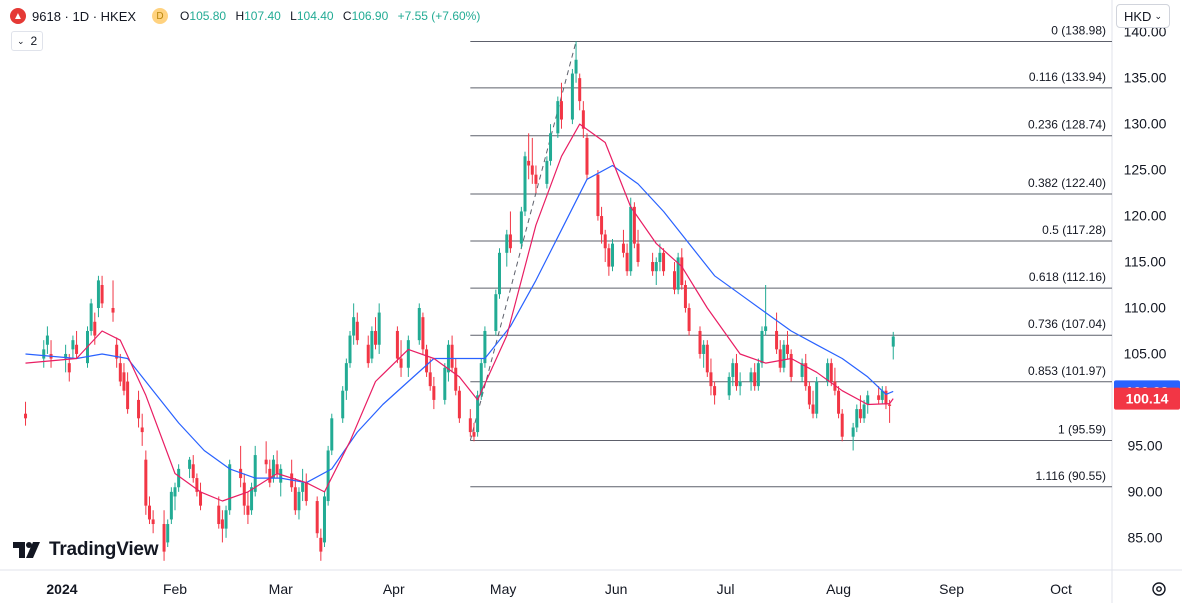  What do you see at coordinates (1145, 353) in the screenshot?
I see `price-tick-label: 105.00` at bounding box center [1145, 353].